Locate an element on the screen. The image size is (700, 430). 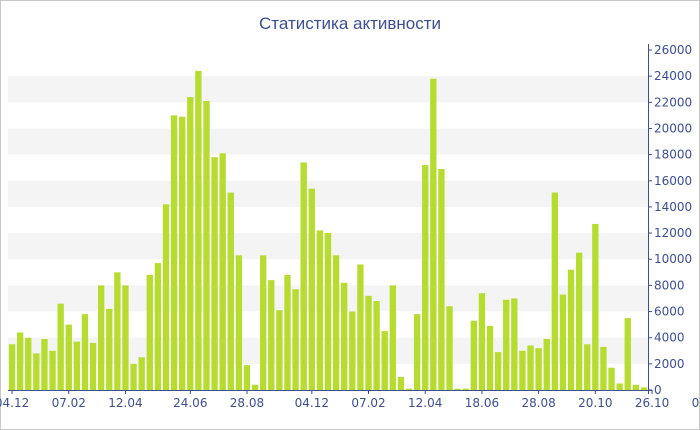
x-tick-label: 18.06 is located at coordinates (482, 403).